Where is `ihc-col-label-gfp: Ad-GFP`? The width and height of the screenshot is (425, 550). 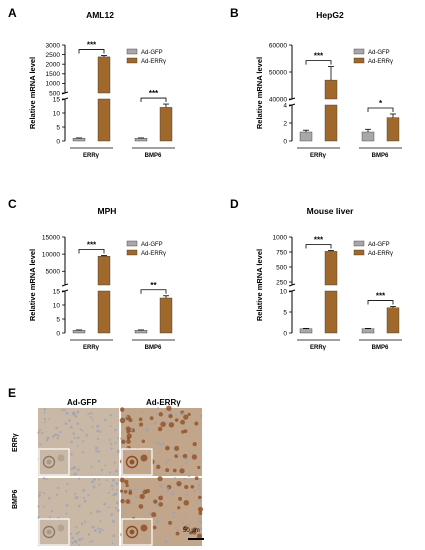 ihc-col-label-gfp: Ad-GFP is located at coordinates (82, 402).